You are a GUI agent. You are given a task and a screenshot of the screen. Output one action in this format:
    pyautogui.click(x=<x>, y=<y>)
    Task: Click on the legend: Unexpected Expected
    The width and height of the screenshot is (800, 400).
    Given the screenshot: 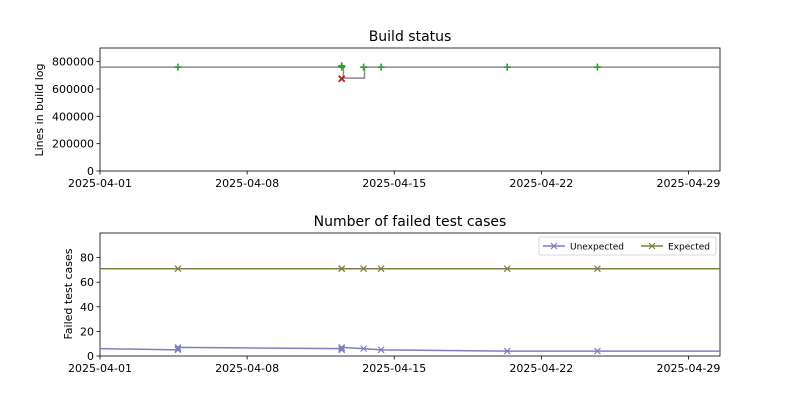 What is the action you would take?
    pyautogui.click(x=627, y=246)
    